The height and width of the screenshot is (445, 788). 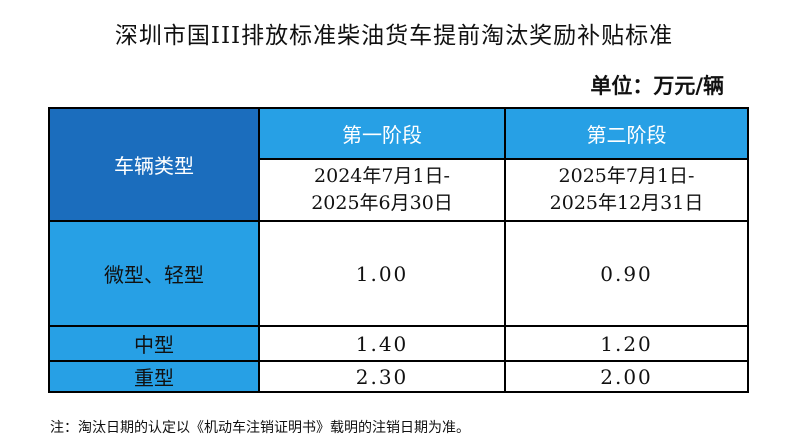 I want to click on stage-2-period: 2025年7月1日- 2025年12月31日, so click(x=626, y=190).